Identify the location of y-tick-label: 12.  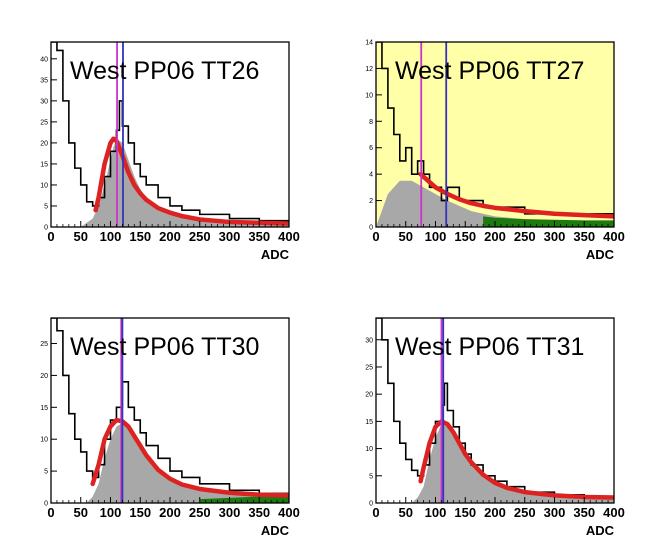
(369, 69).